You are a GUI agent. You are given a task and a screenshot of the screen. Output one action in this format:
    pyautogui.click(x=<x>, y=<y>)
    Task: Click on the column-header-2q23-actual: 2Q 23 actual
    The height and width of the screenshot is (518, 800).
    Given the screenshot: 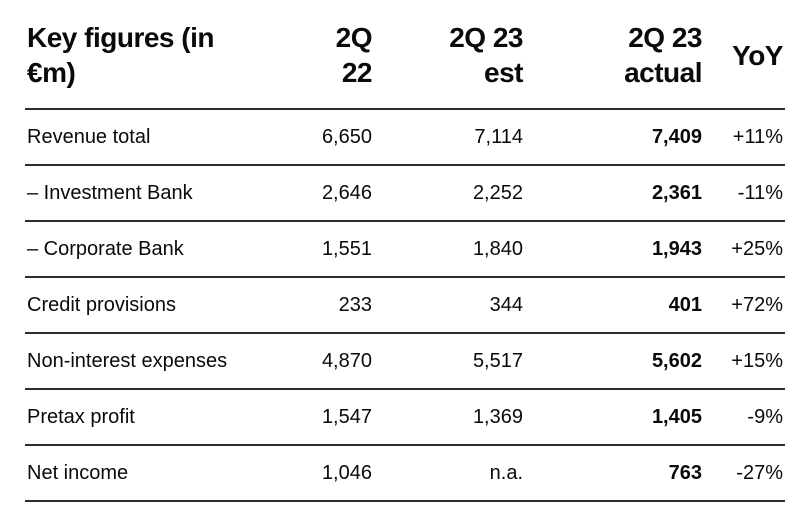 What is the action you would take?
    pyautogui.click(x=612, y=54)
    